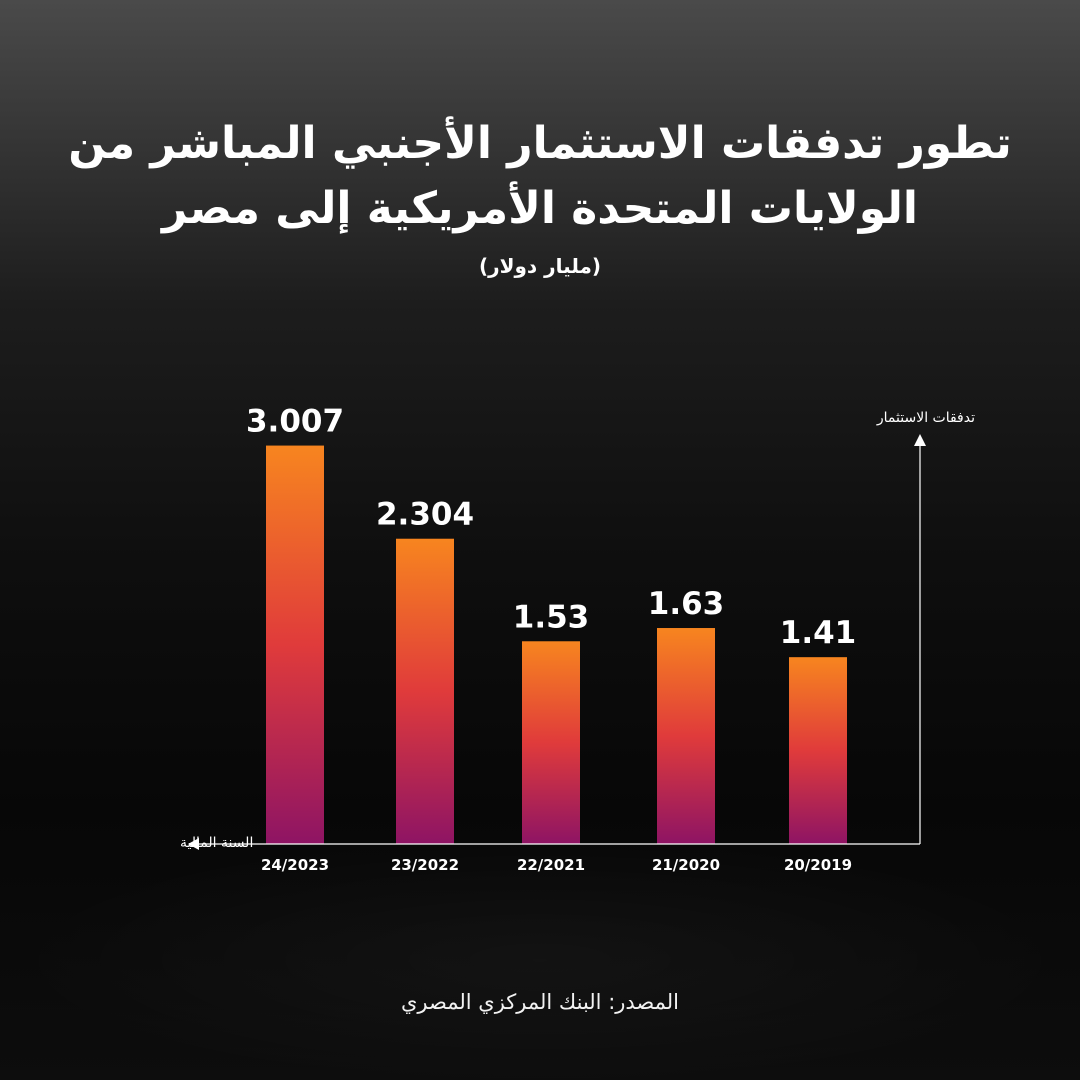 The width and height of the screenshot is (1080, 1080). I want to click on x-tick-label: 21/2020, so click(686, 865).